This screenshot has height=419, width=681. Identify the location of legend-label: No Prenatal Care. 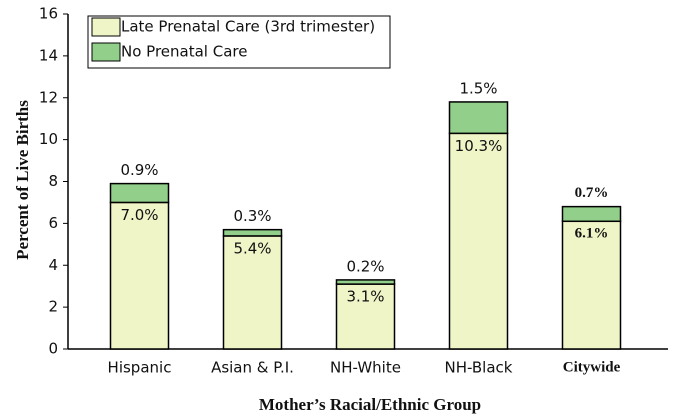
(184, 52).